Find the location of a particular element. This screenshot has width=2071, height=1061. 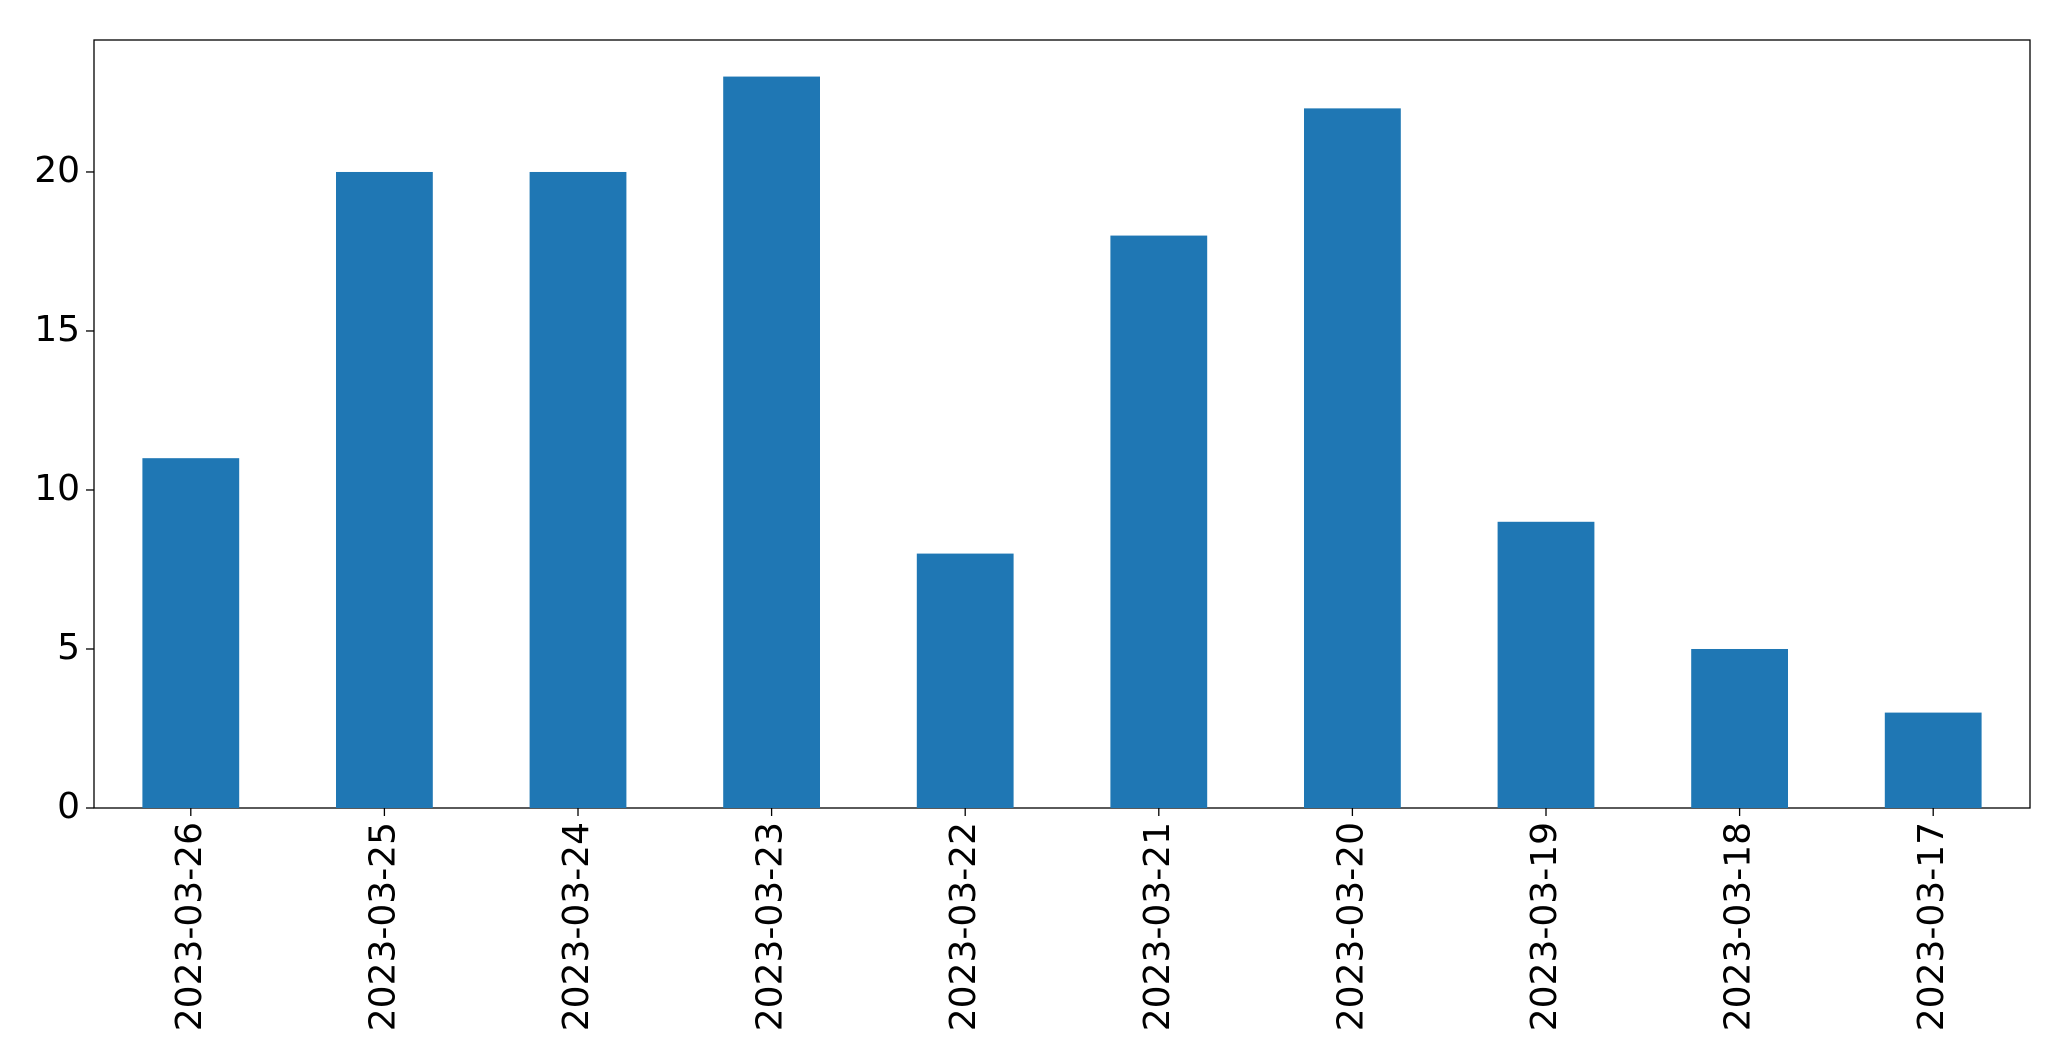

y-tick-label: 15 is located at coordinates (57, 329).